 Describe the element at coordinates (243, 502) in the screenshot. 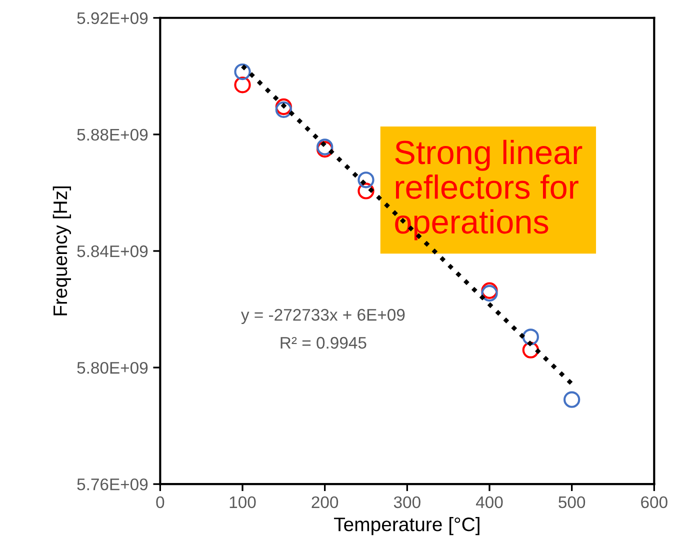

I see `x-tick-label: 100` at that location.